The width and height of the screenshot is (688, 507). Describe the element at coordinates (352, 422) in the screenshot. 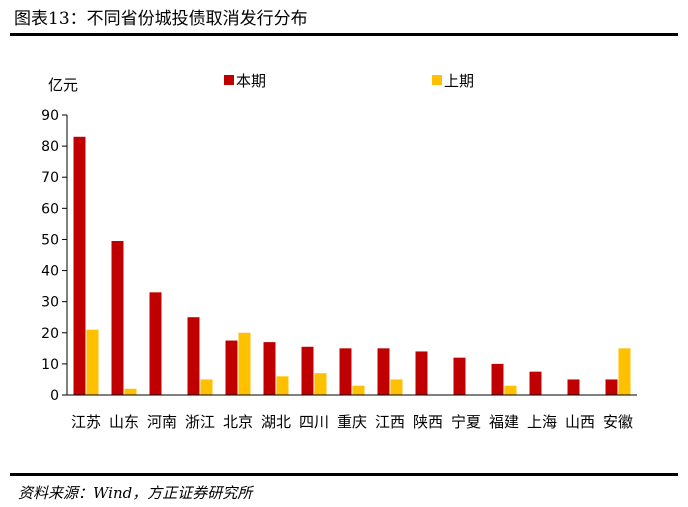

I see `x-category-label: 重庆` at that location.